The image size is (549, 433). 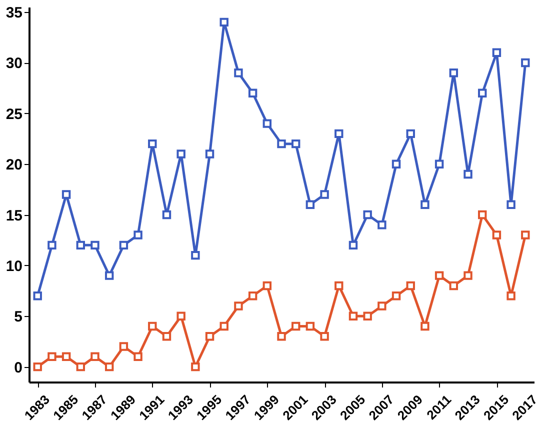 What do you see at coordinates (14, 266) in the screenshot?
I see `y-tick-label: 10` at bounding box center [14, 266].